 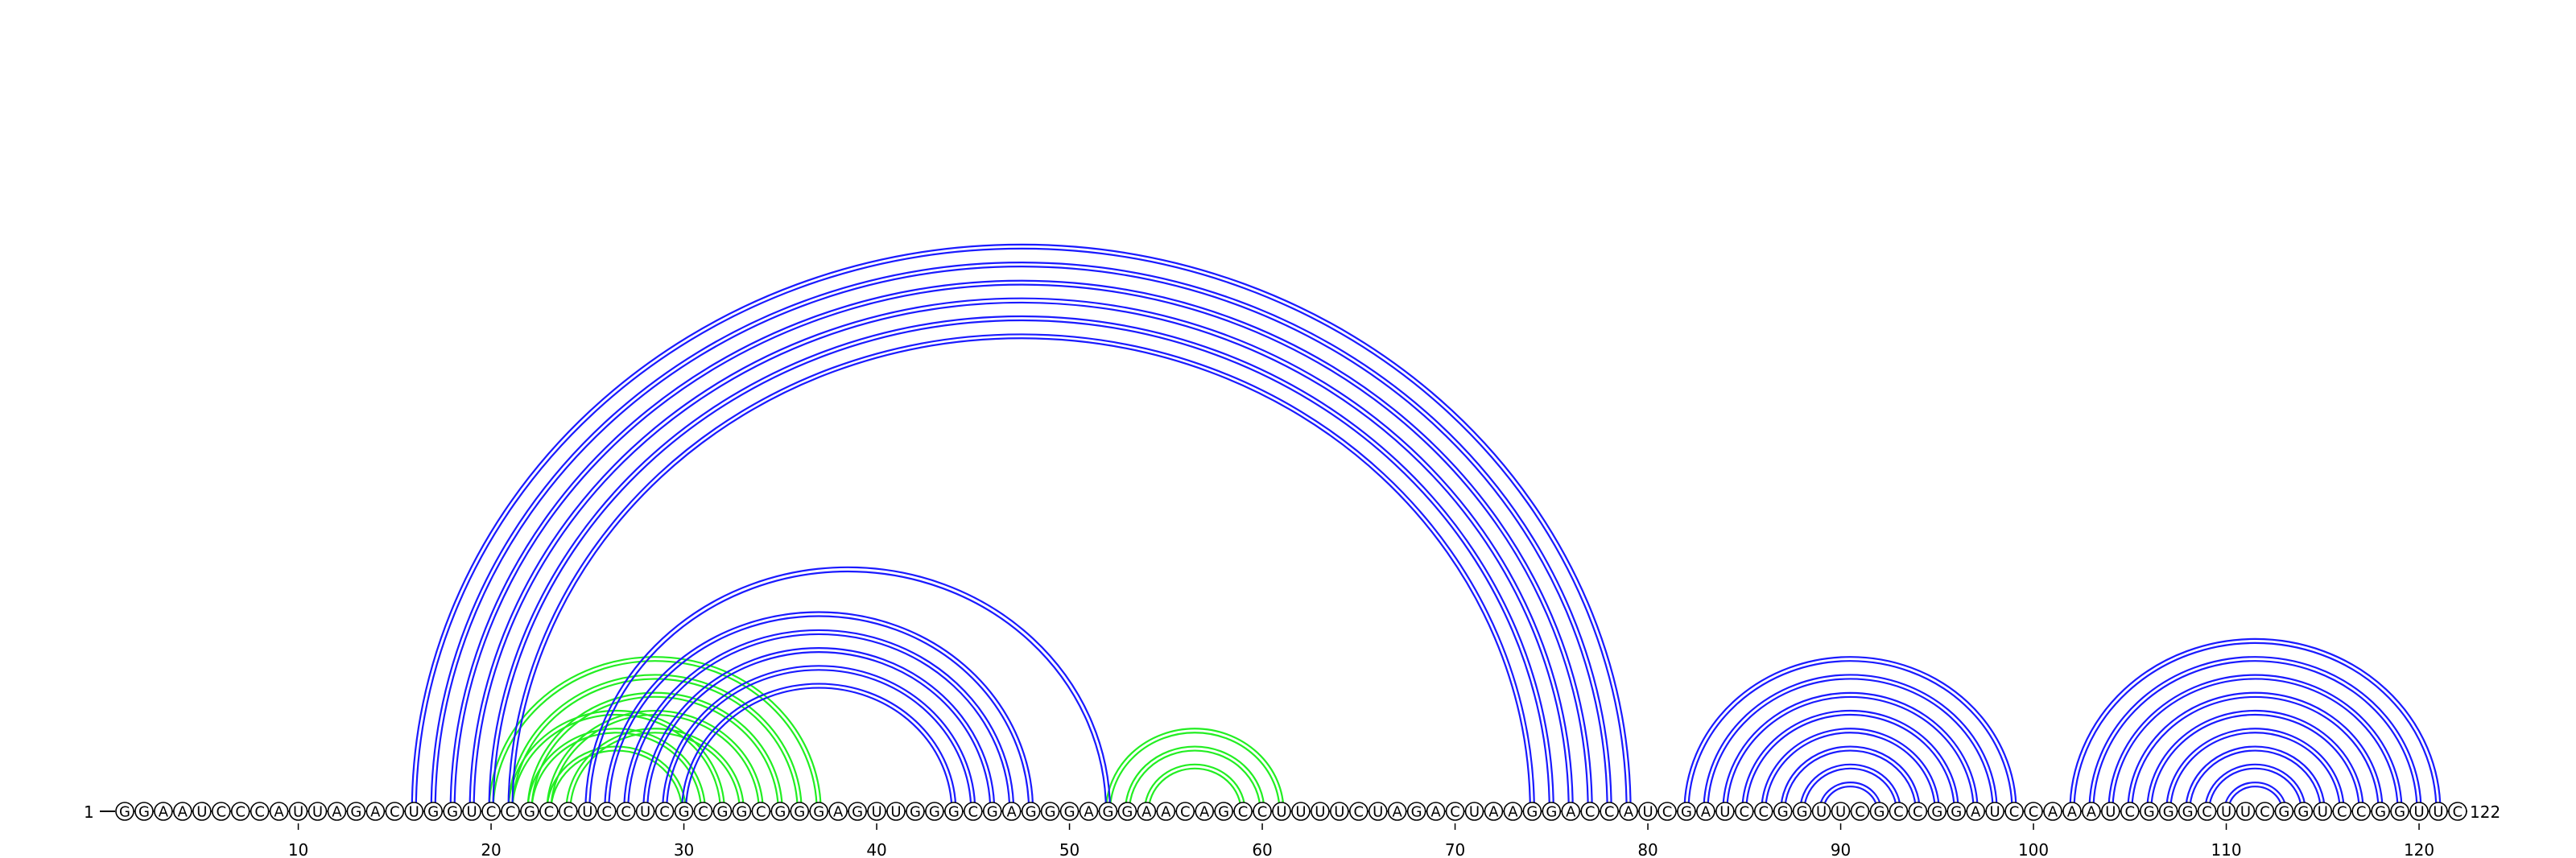 What do you see at coordinates (1262, 840) in the screenshot?
I see `position-tick: 60` at bounding box center [1262, 840].